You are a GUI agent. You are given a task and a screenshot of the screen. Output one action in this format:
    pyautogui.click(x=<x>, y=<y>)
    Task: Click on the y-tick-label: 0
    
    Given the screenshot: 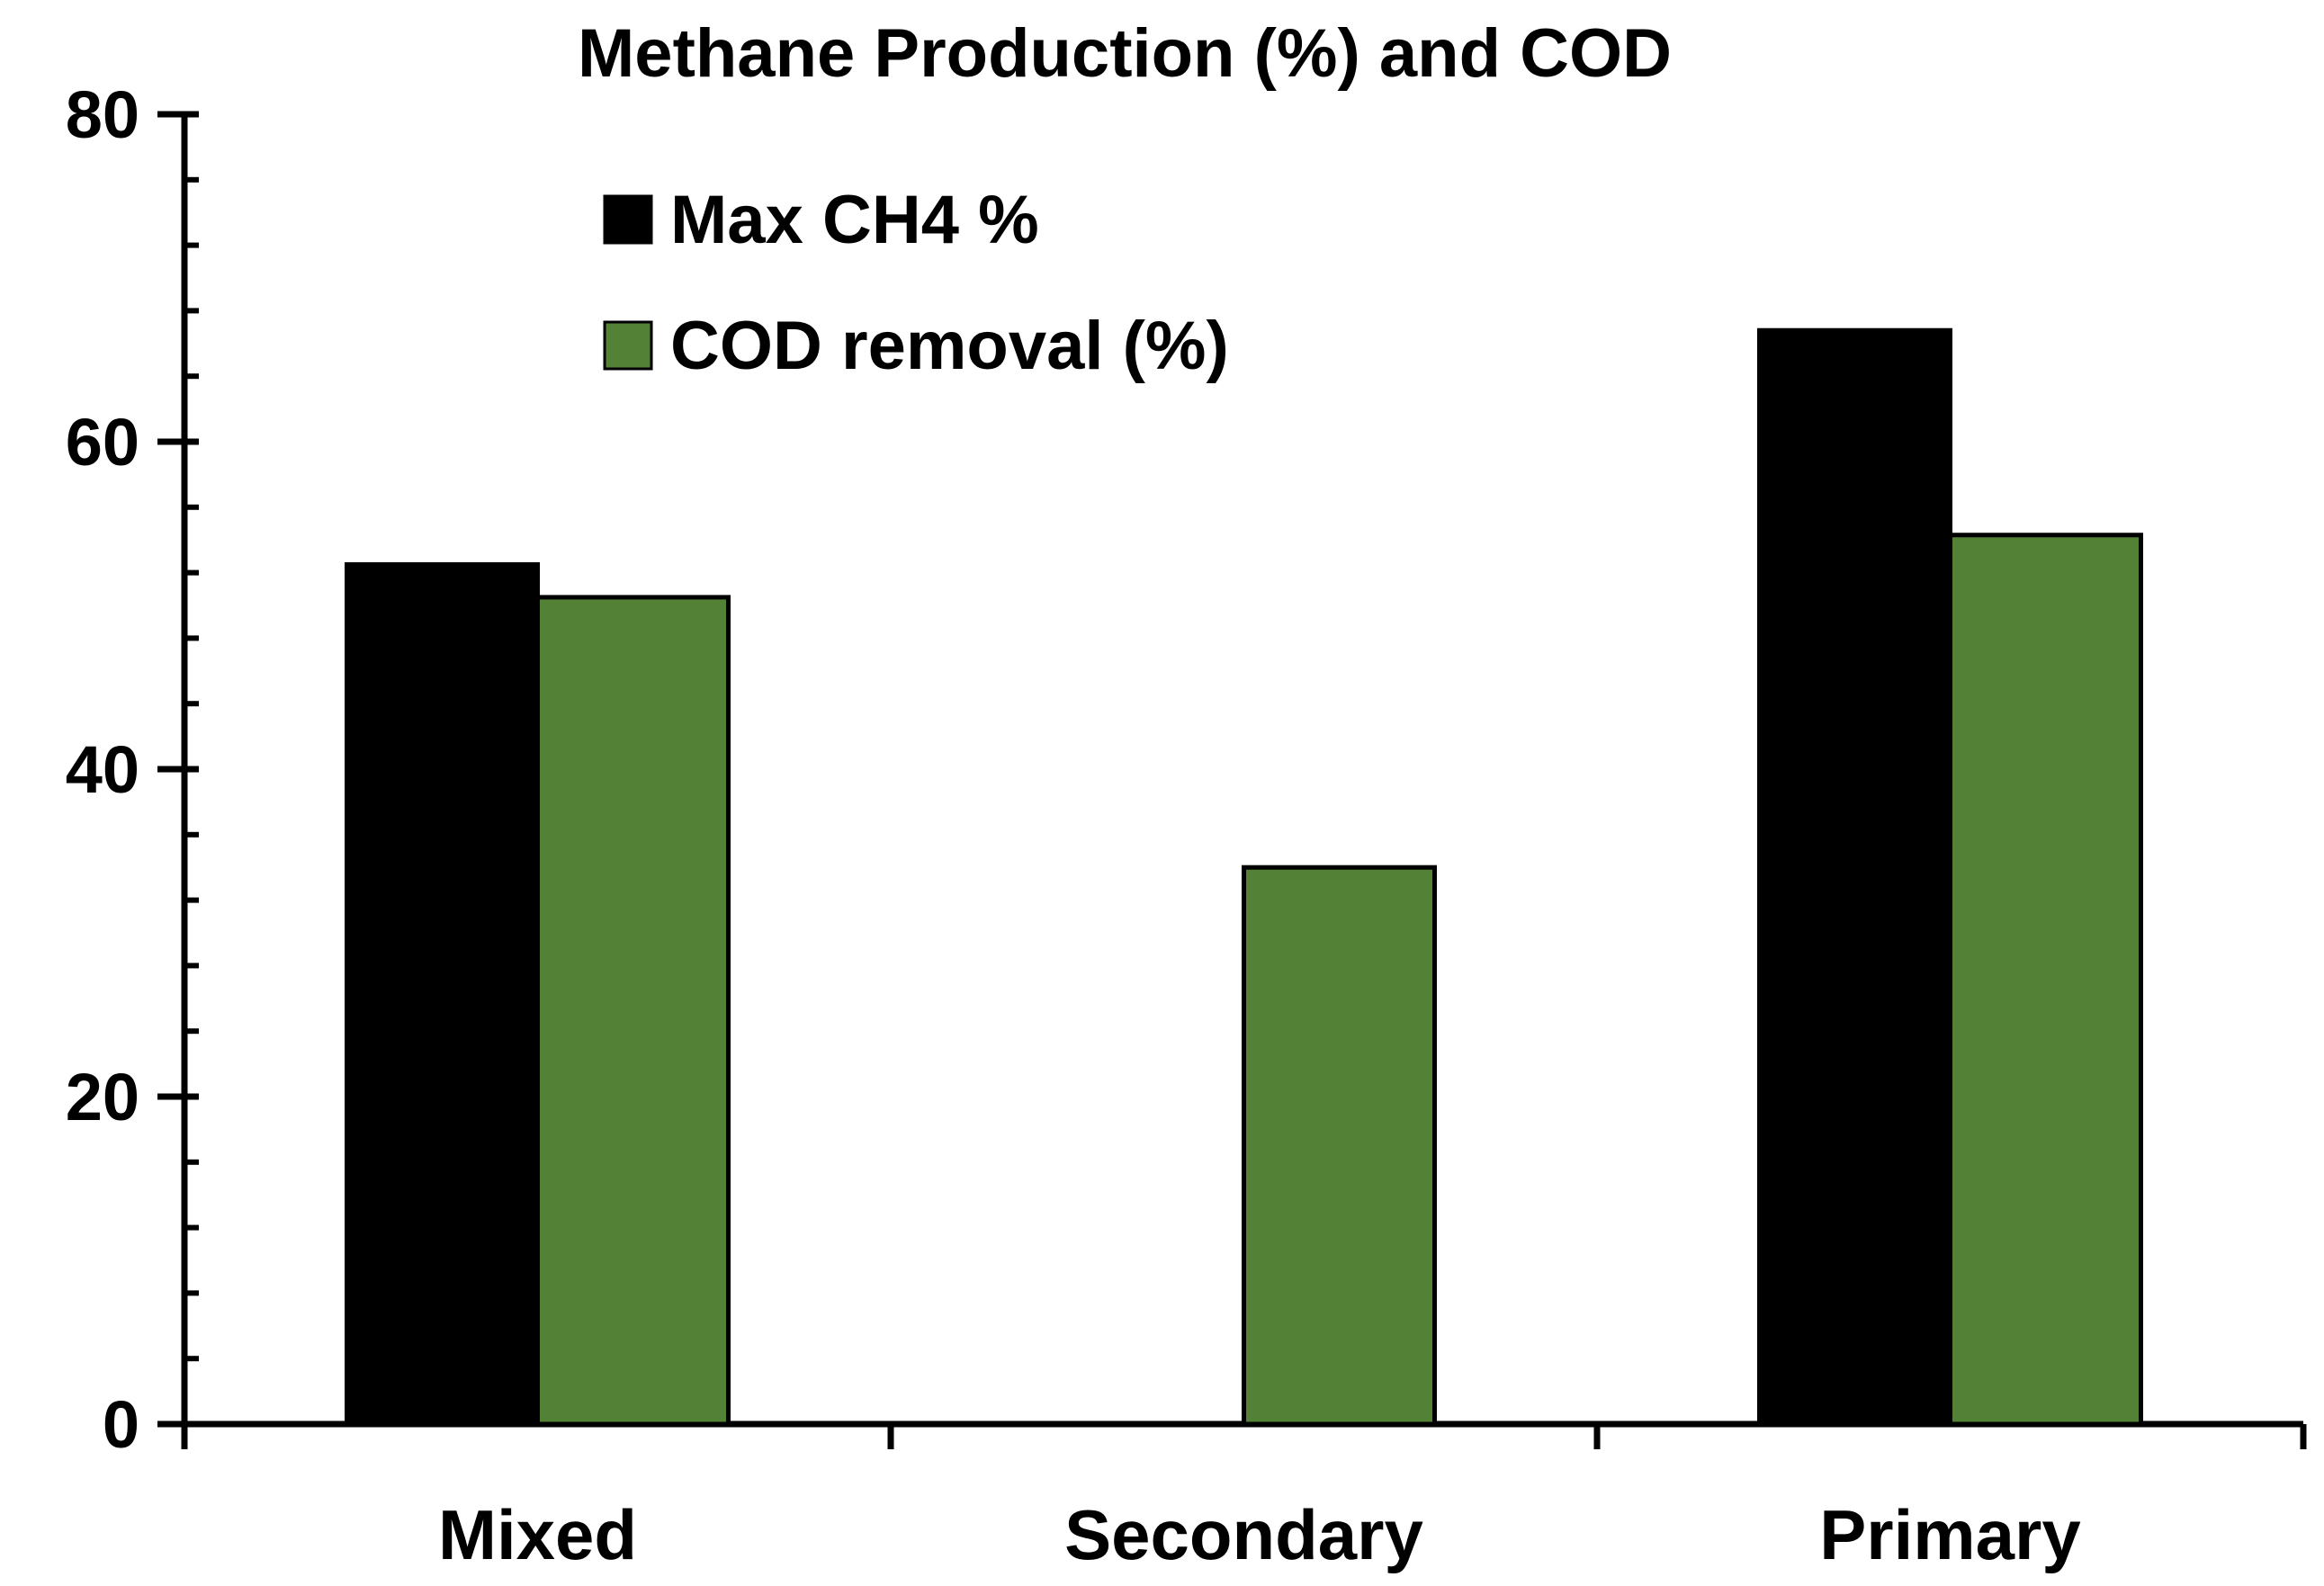 What is the action you would take?
    pyautogui.click(x=121, y=1424)
    